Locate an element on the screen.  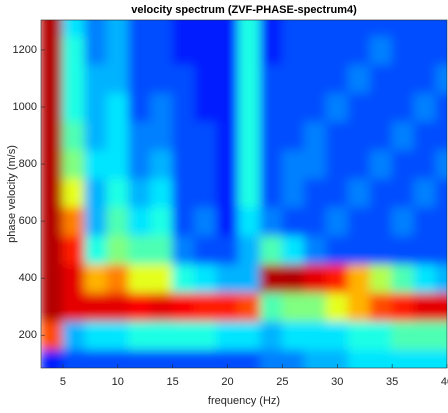
y-tick-label: 600 is located at coordinates (28, 221).